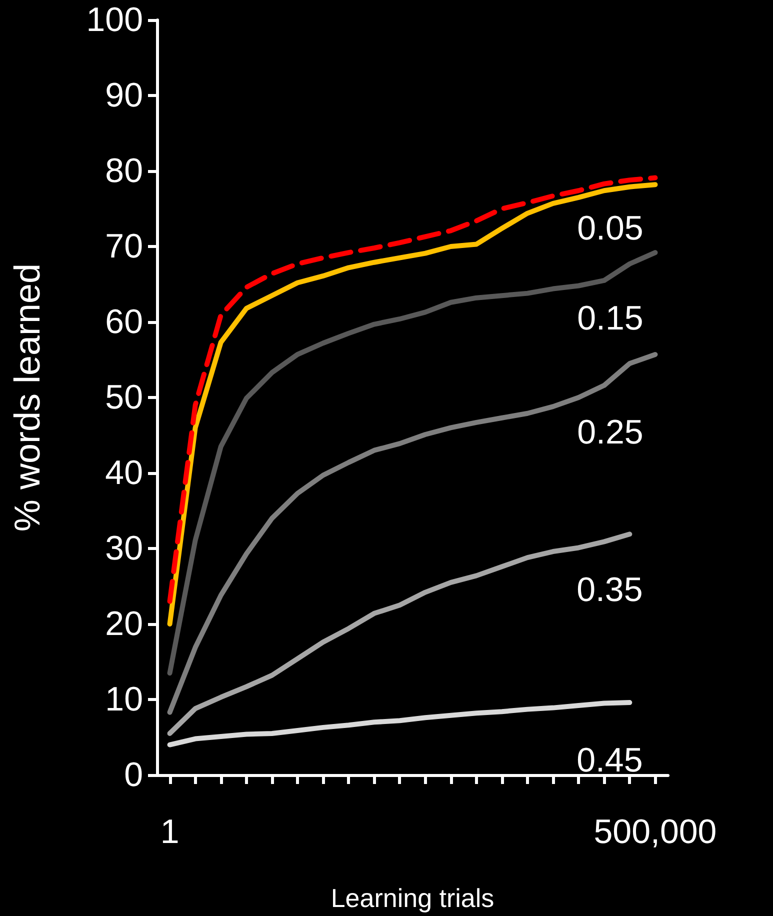  Describe the element at coordinates (609, 590) in the screenshot. I see `series-label: 0.35` at that location.